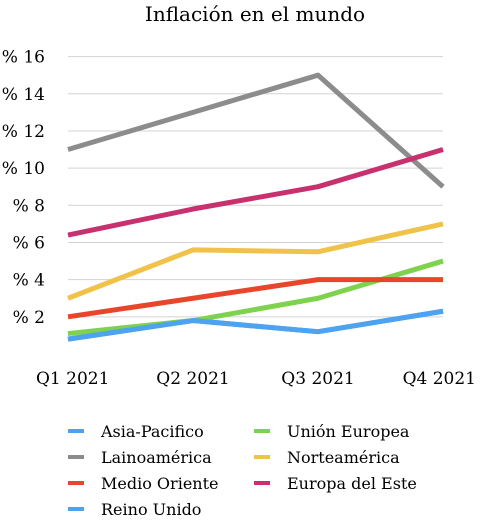 The height and width of the screenshot is (524, 480). Describe the element at coordinates (317, 379) in the screenshot. I see `x-tick-label: Q3 2021` at that location.